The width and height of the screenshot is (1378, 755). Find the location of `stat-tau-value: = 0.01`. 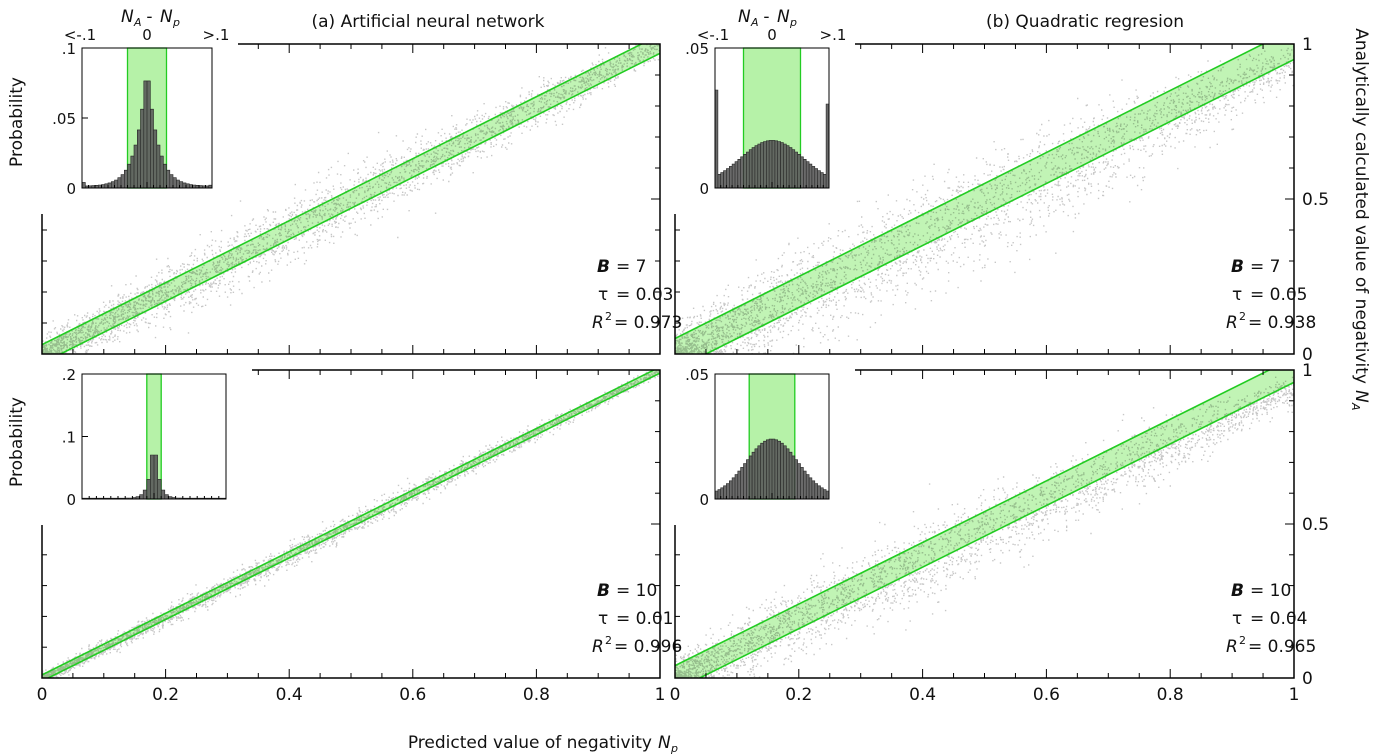

stat-tau-value: = 0.01 is located at coordinates (645, 619).